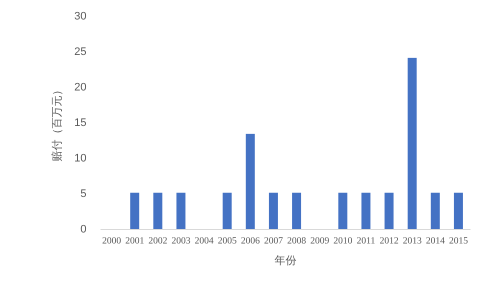 Image resolution: width=480 pixels, height=288 pixels. I want to click on x-tick-label: 2003, so click(181, 241).